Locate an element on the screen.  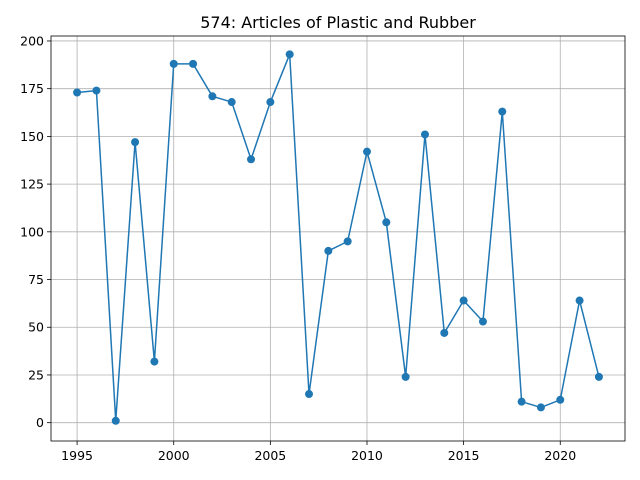
x-tick-label: 2005 is located at coordinates (270, 455).